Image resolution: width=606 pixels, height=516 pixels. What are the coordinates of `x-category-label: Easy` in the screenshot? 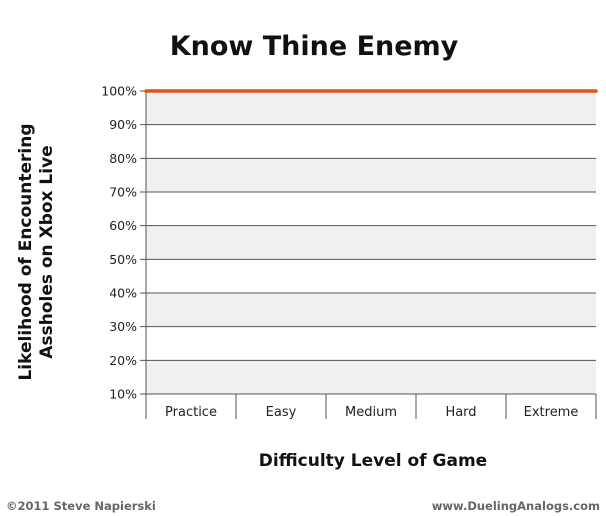 It's located at (281, 412).